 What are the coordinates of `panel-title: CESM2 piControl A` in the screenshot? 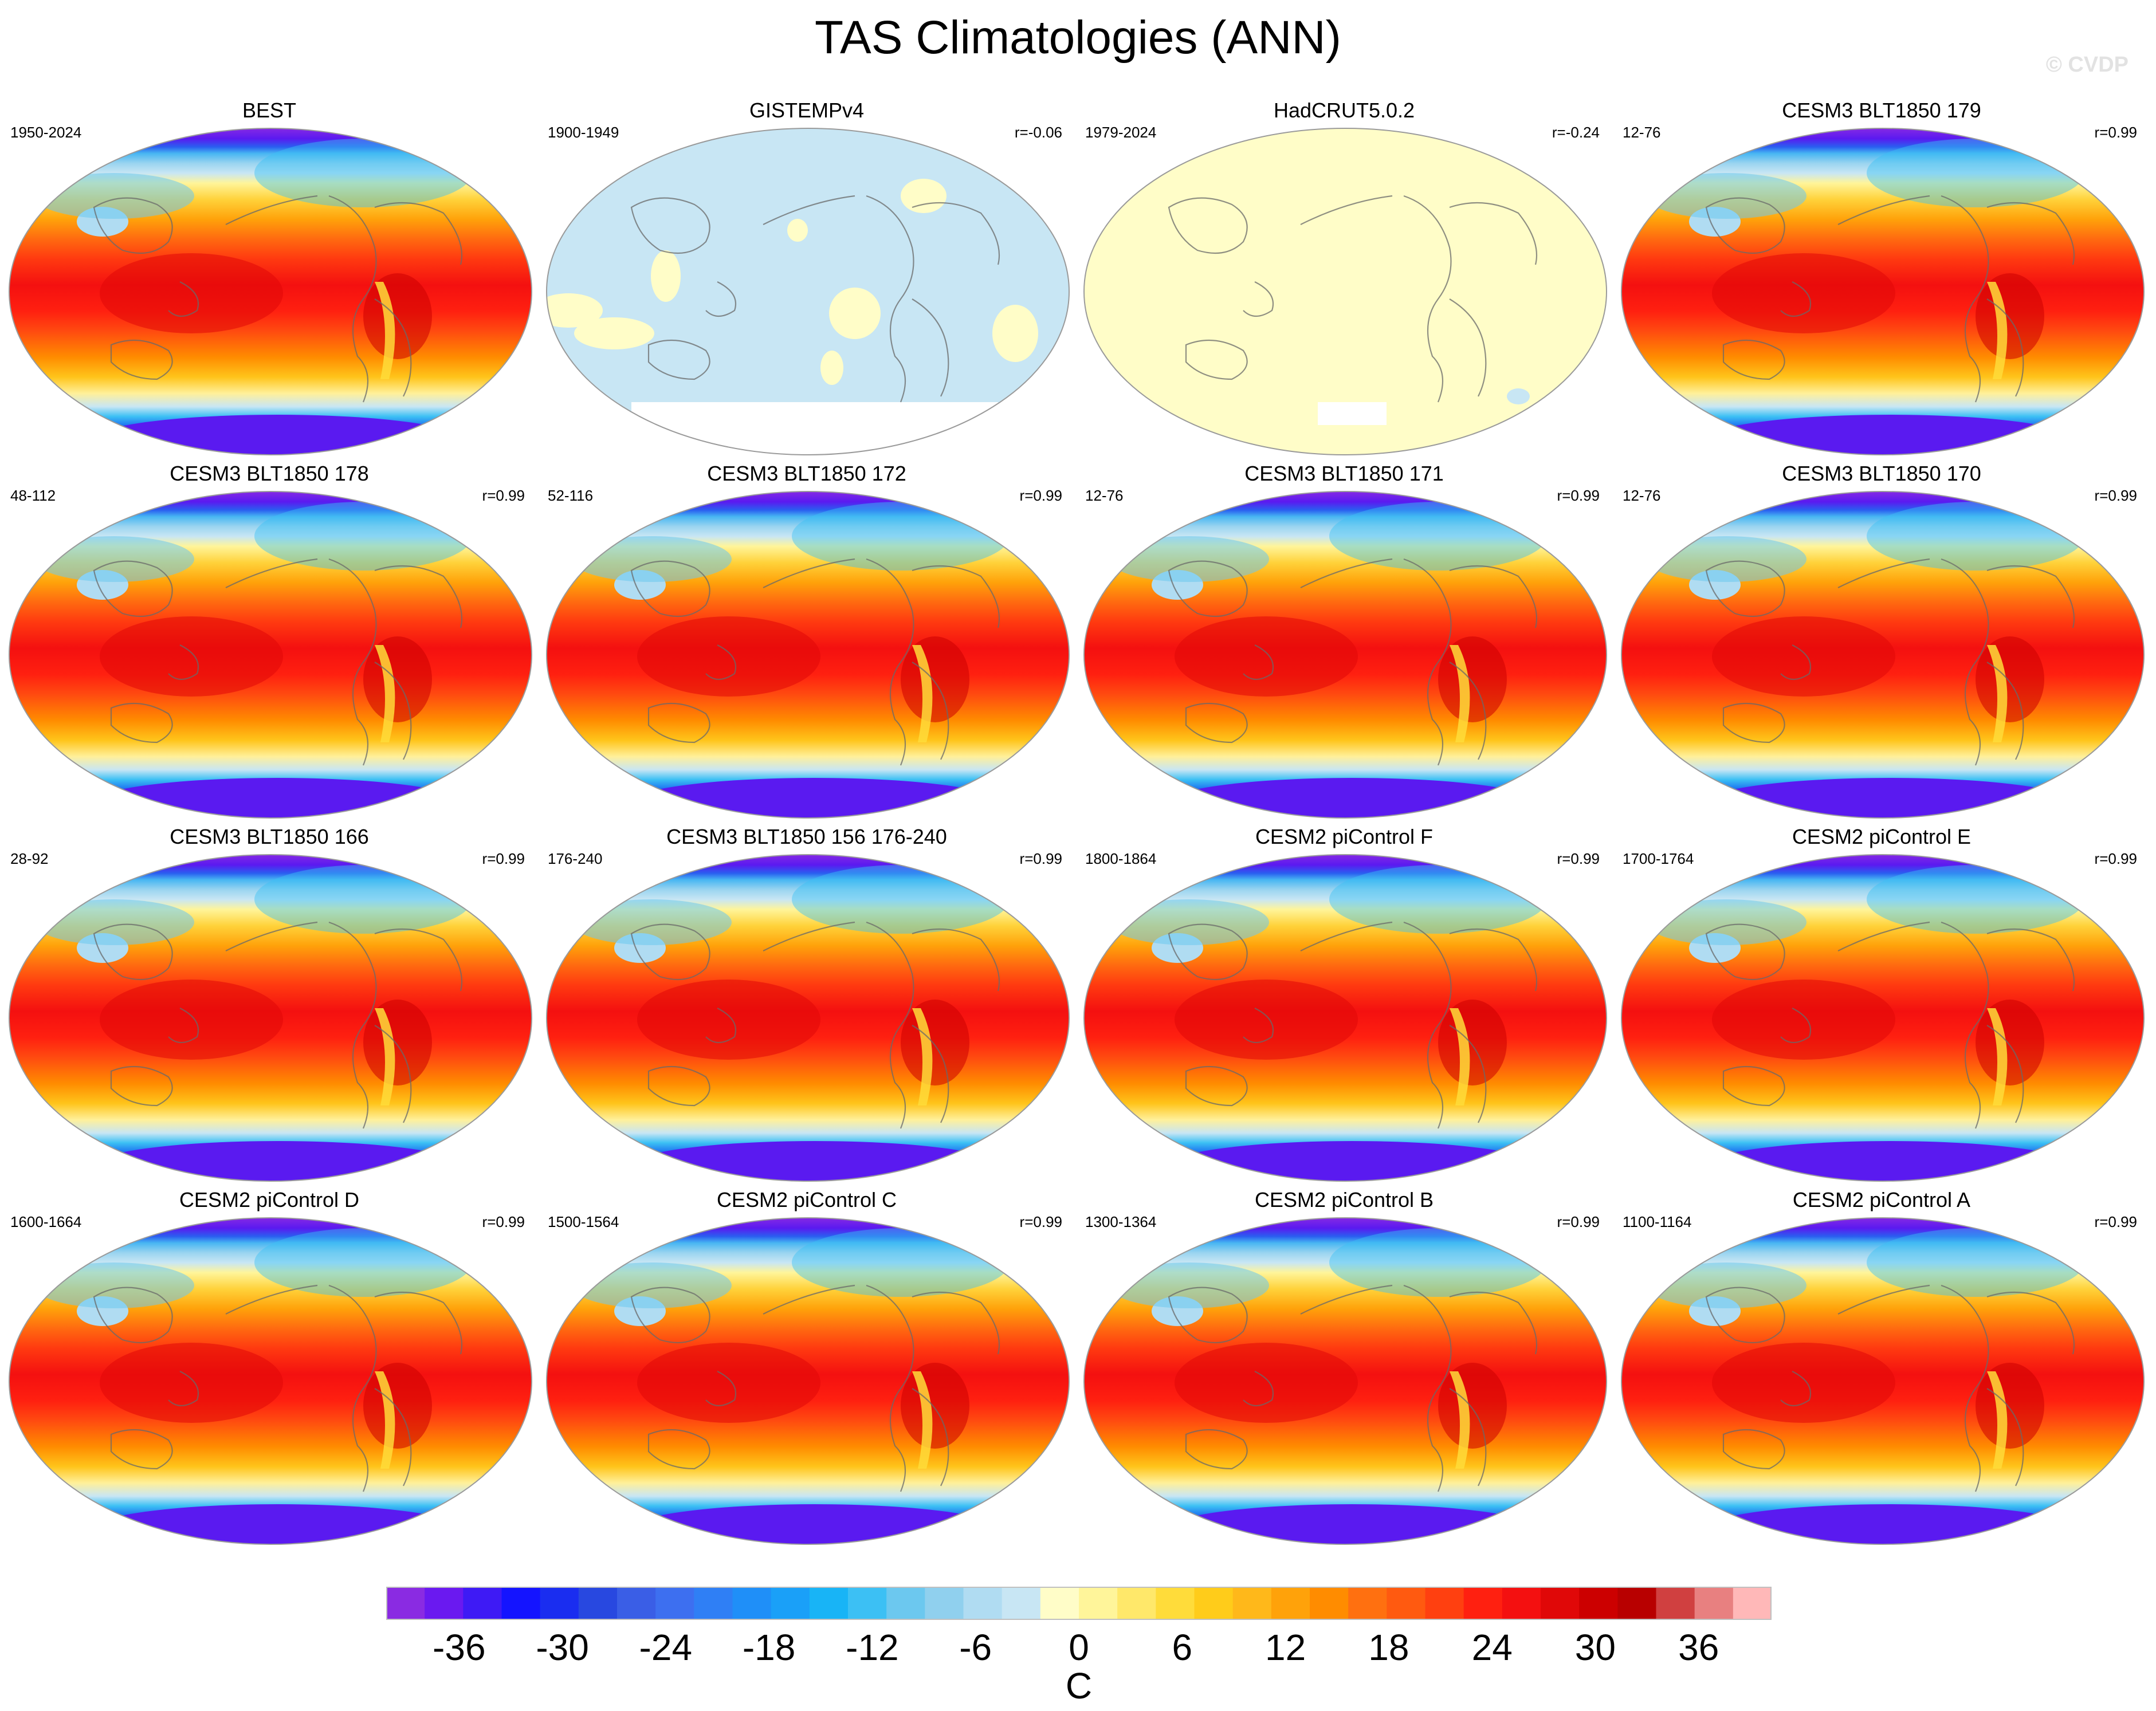 It's located at (1881, 1200).